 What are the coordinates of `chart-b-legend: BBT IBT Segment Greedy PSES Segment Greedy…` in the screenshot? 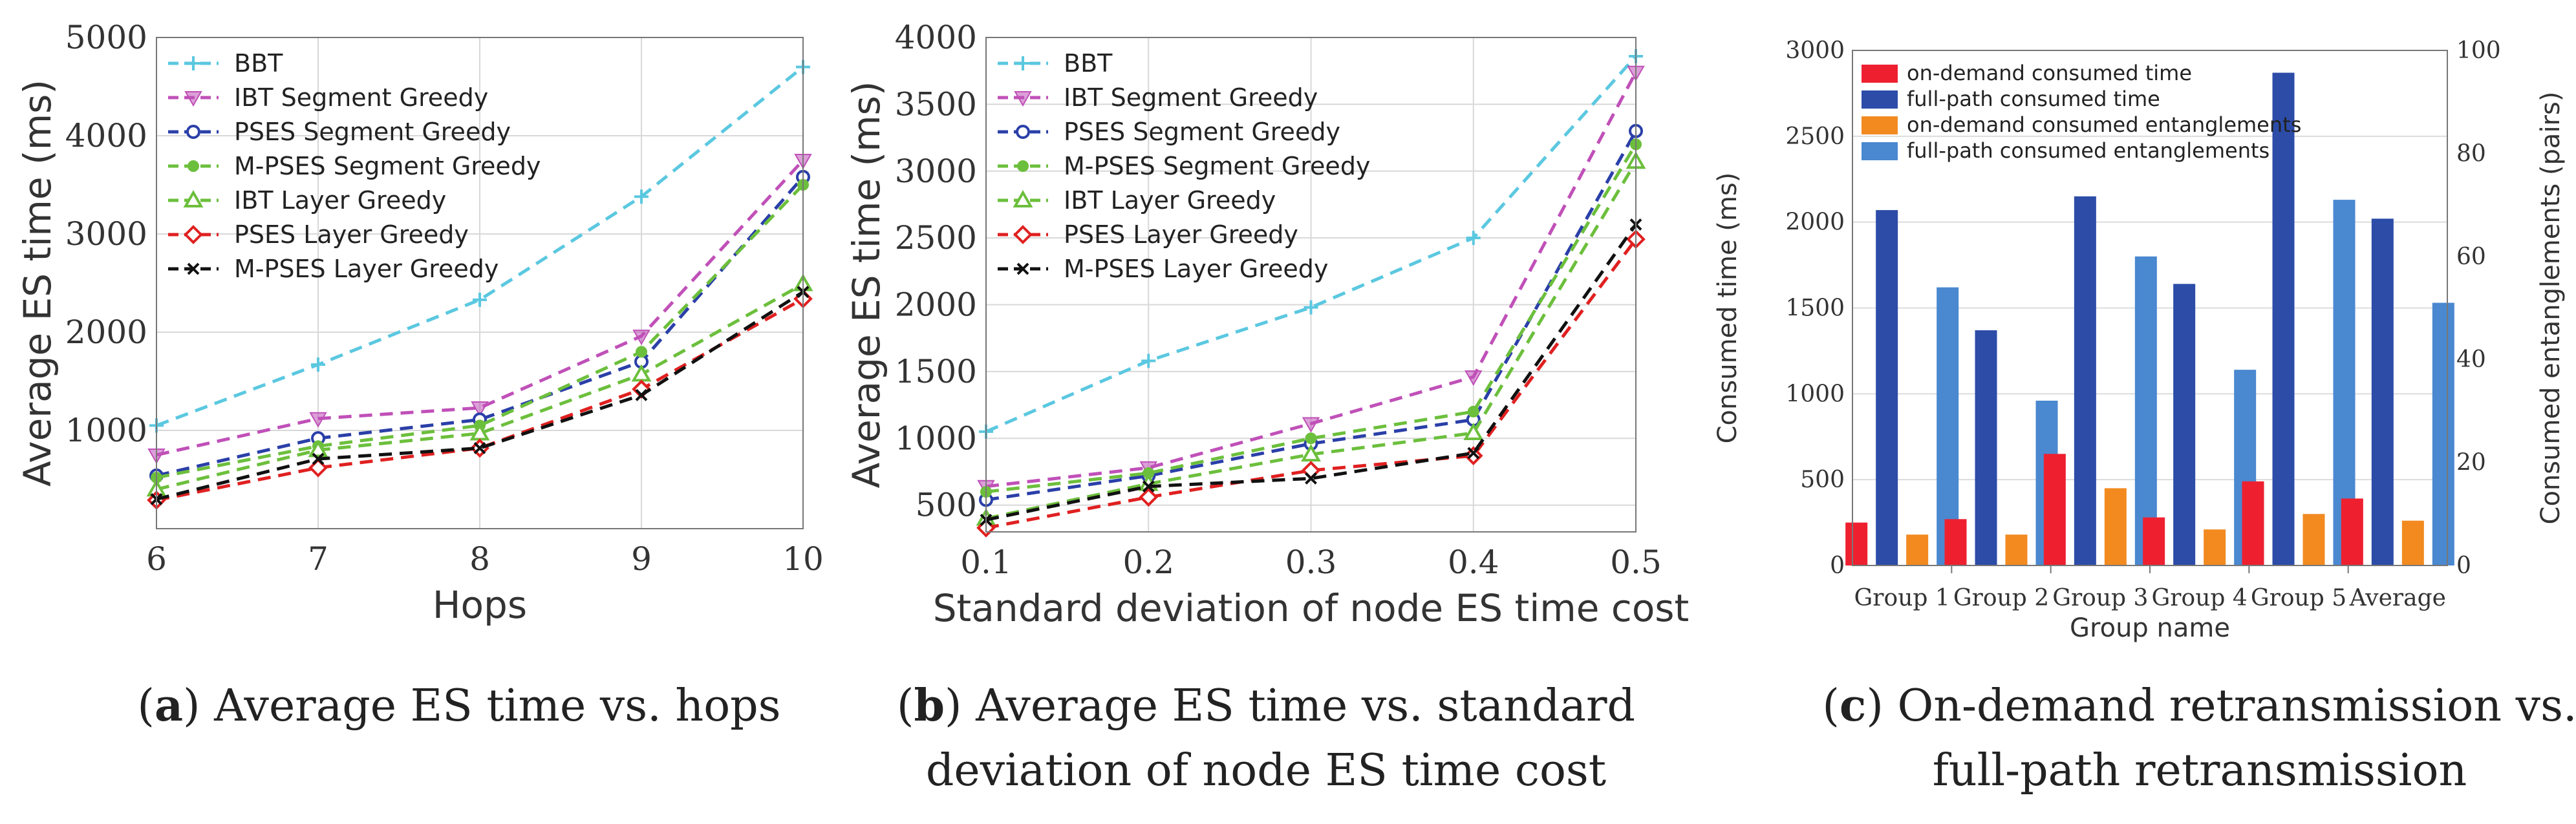 It's located at (1184, 166).